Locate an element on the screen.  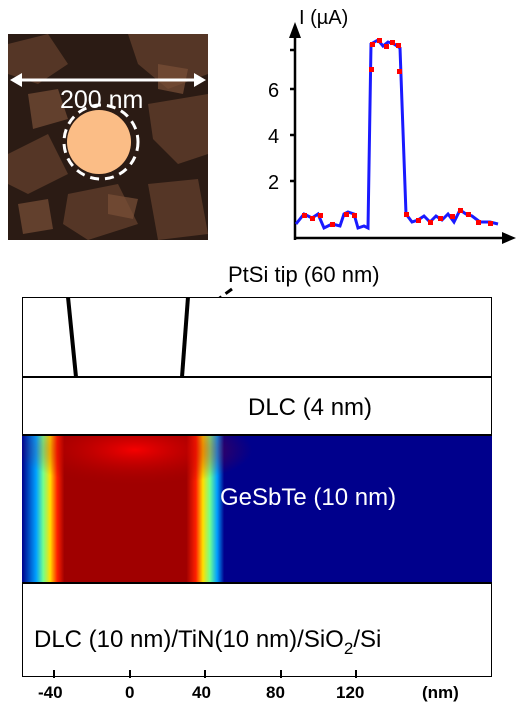
y-tick-label: 6 is located at coordinates (273, 91).